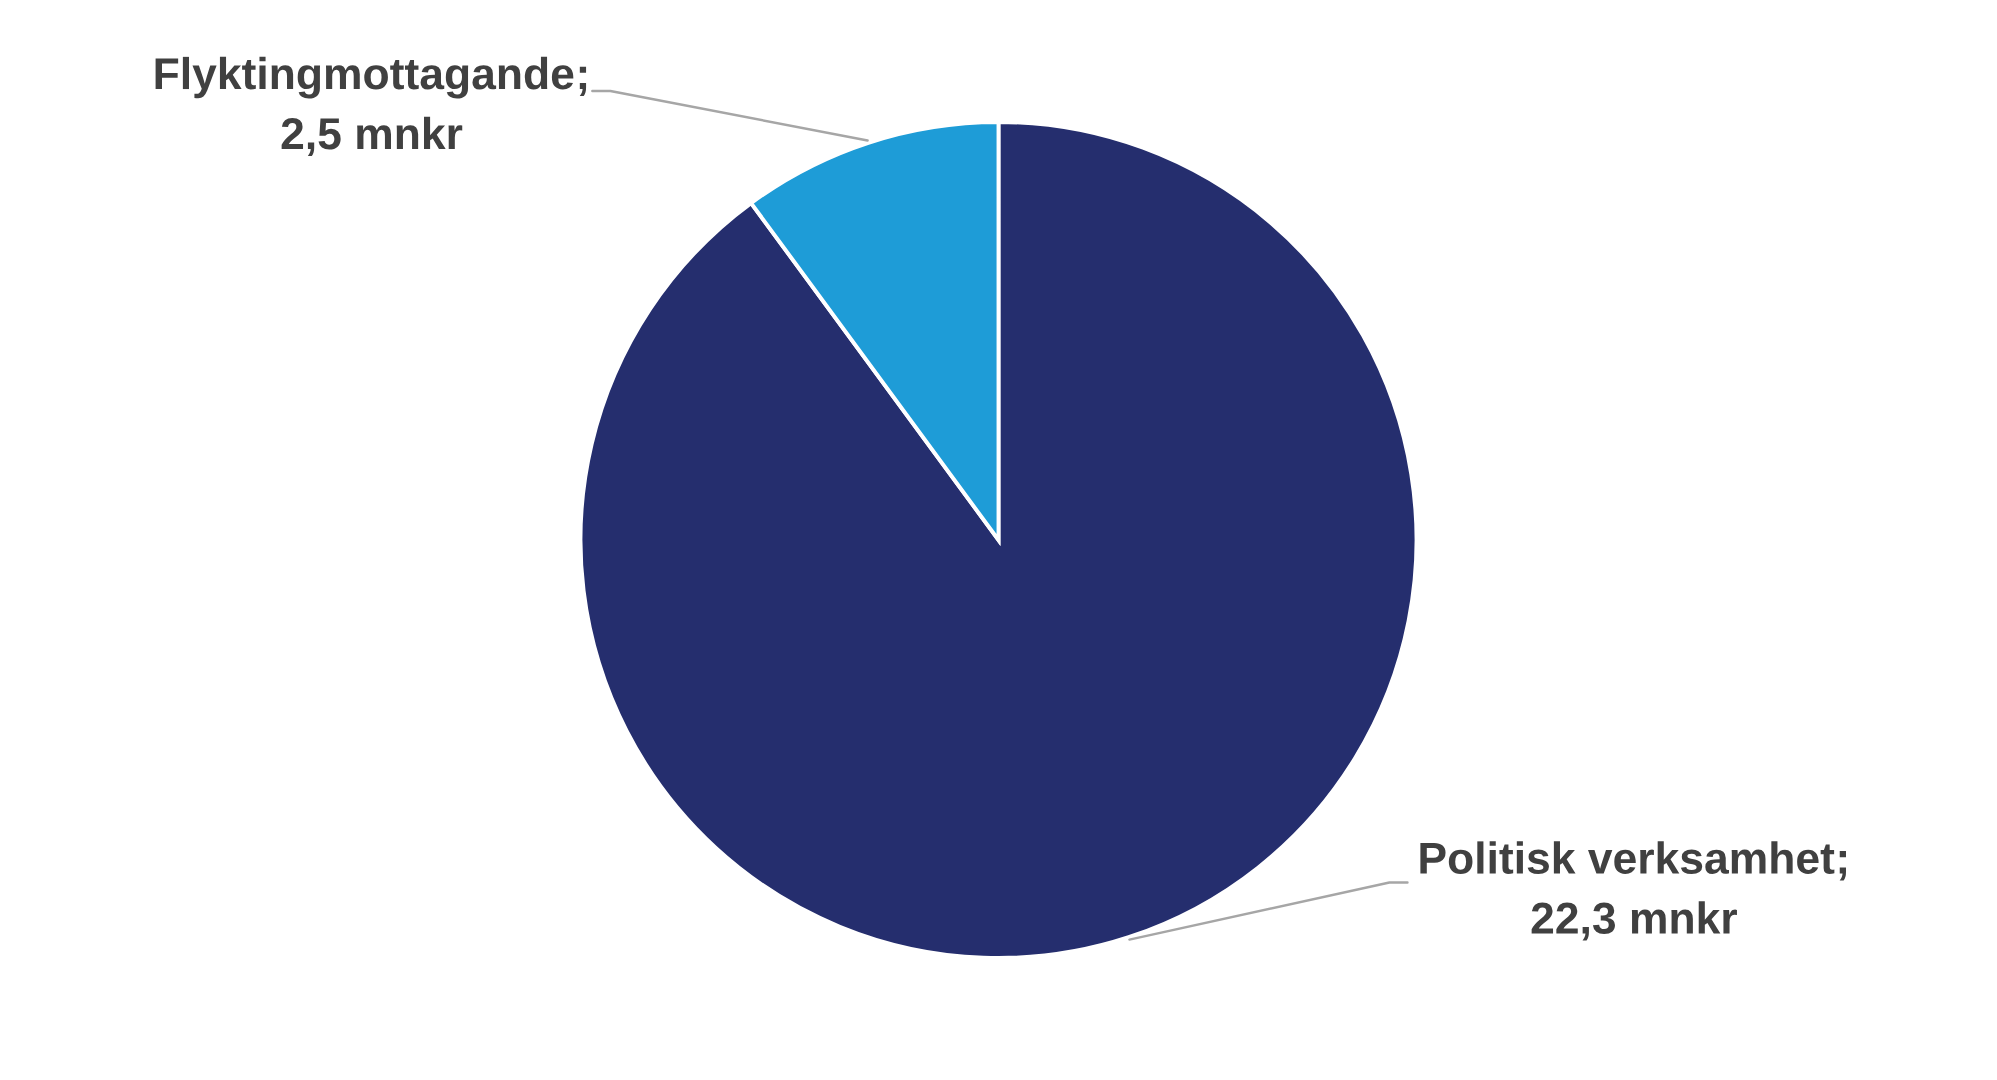 The width and height of the screenshot is (1997, 1080). Describe the element at coordinates (1634, 921) in the screenshot. I see `data-label: 22,3 mnkr` at that location.